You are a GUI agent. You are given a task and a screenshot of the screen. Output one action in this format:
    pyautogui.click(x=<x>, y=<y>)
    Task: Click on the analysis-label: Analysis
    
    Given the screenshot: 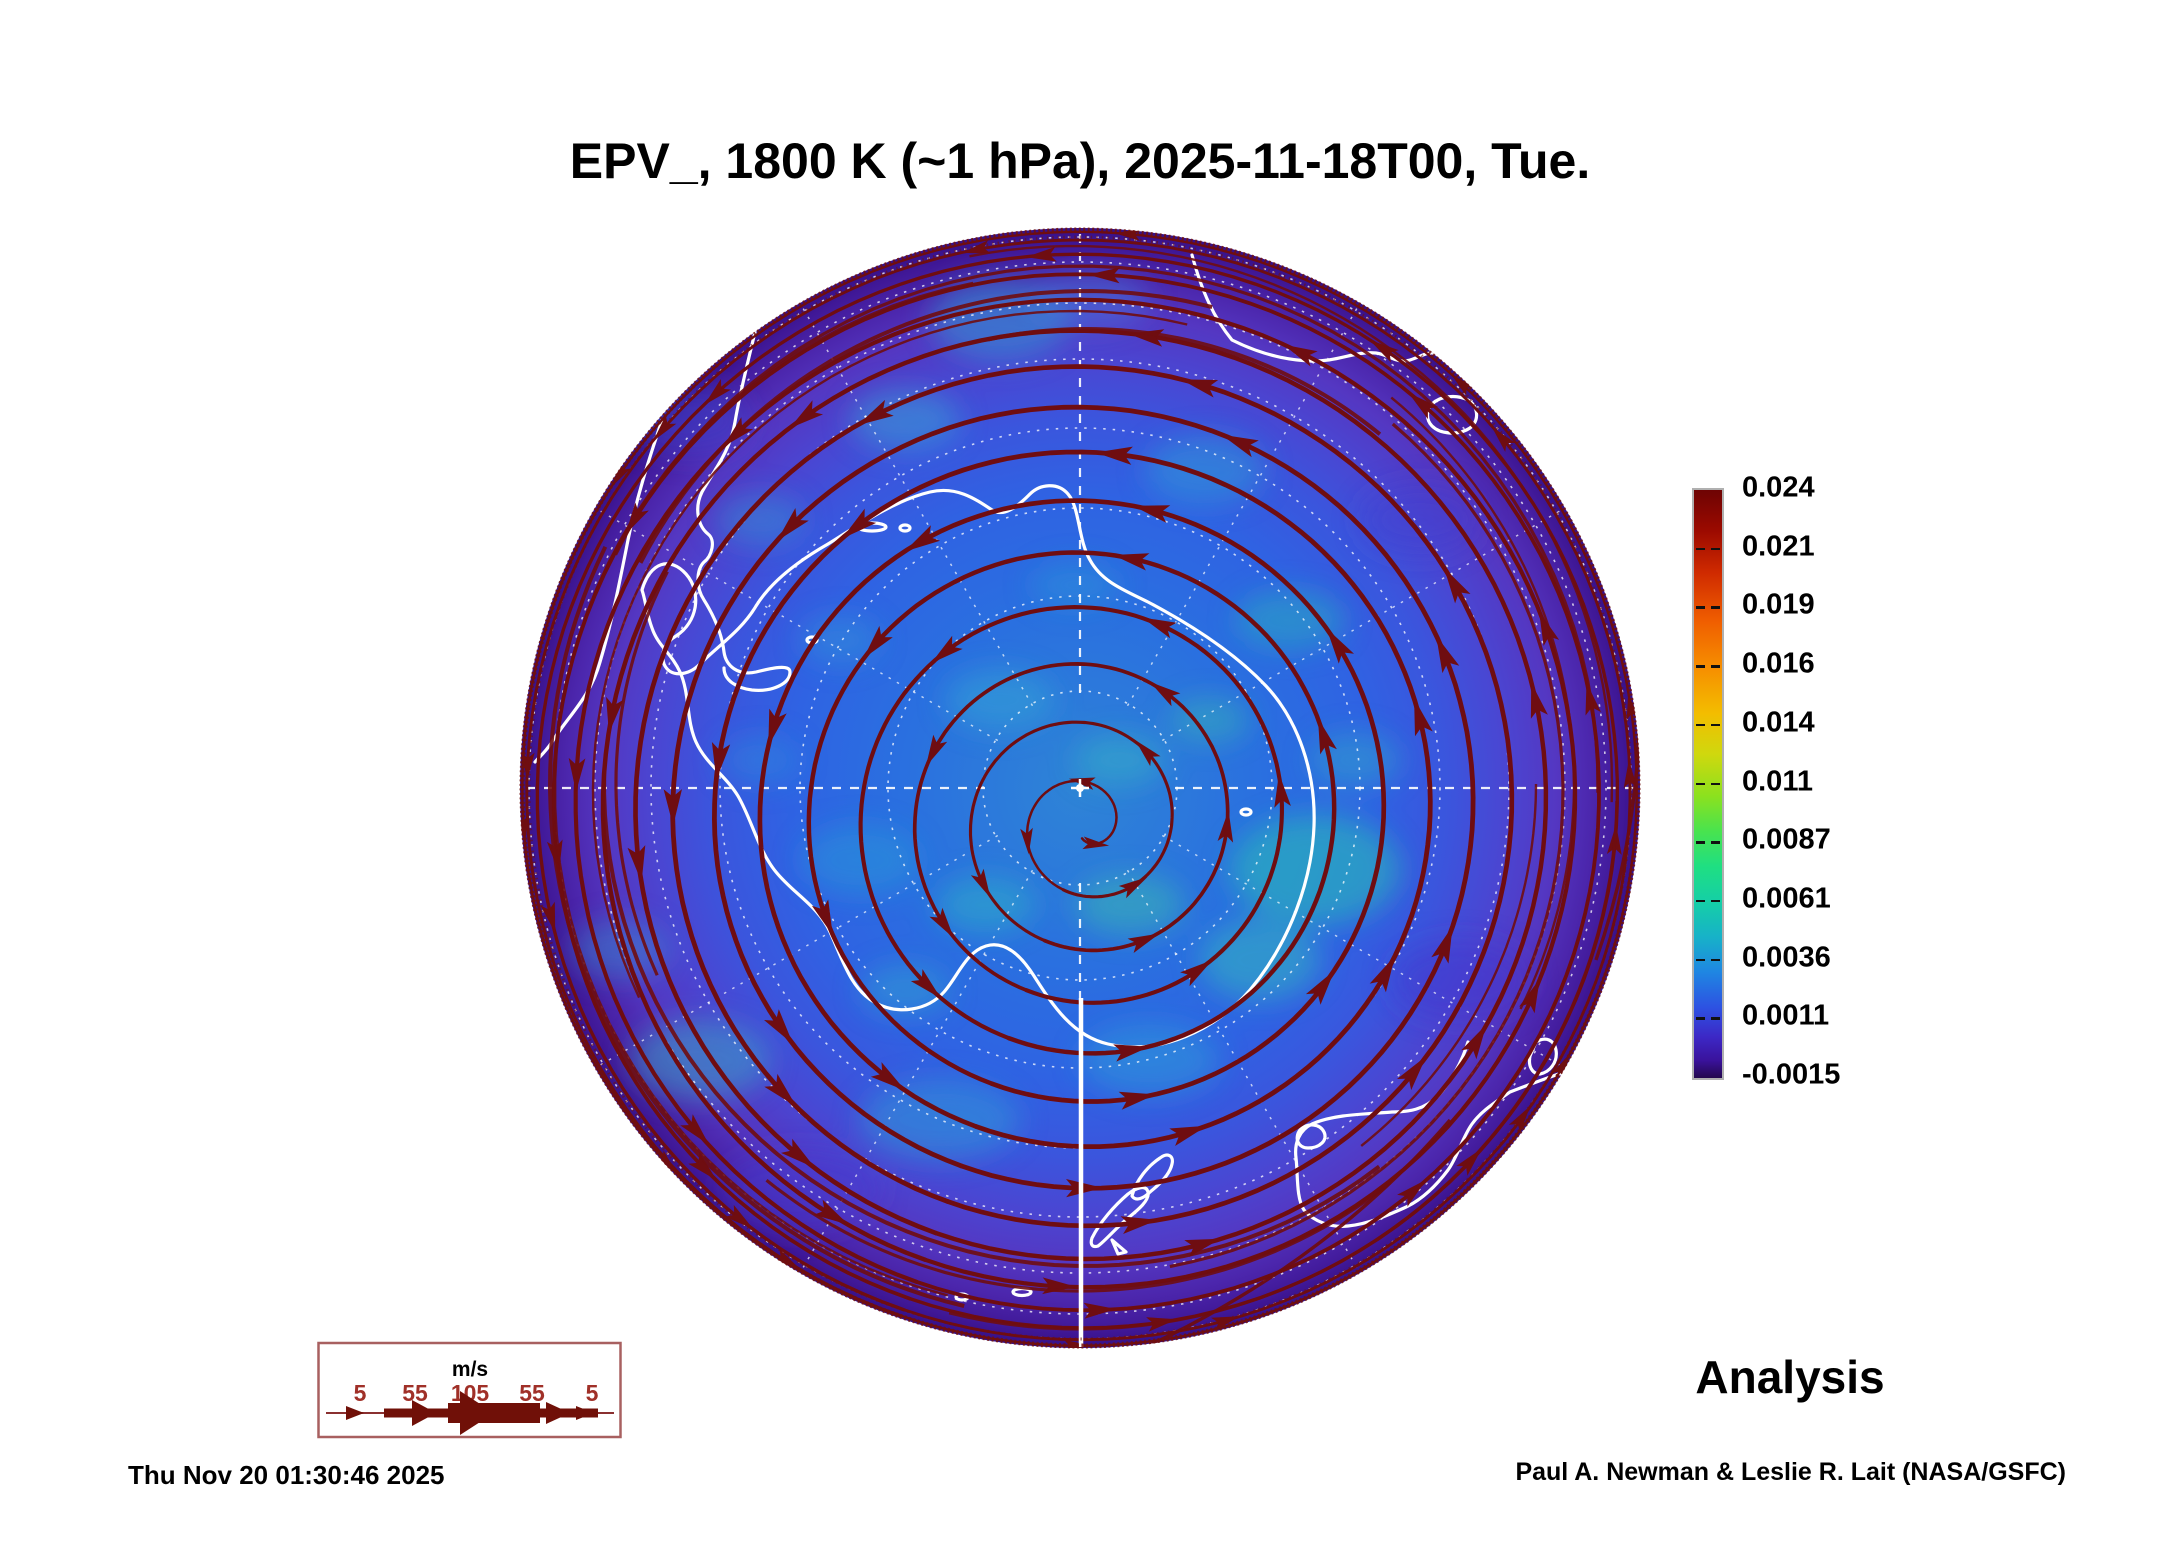 What is the action you would take?
    pyautogui.click(x=1790, y=1377)
    